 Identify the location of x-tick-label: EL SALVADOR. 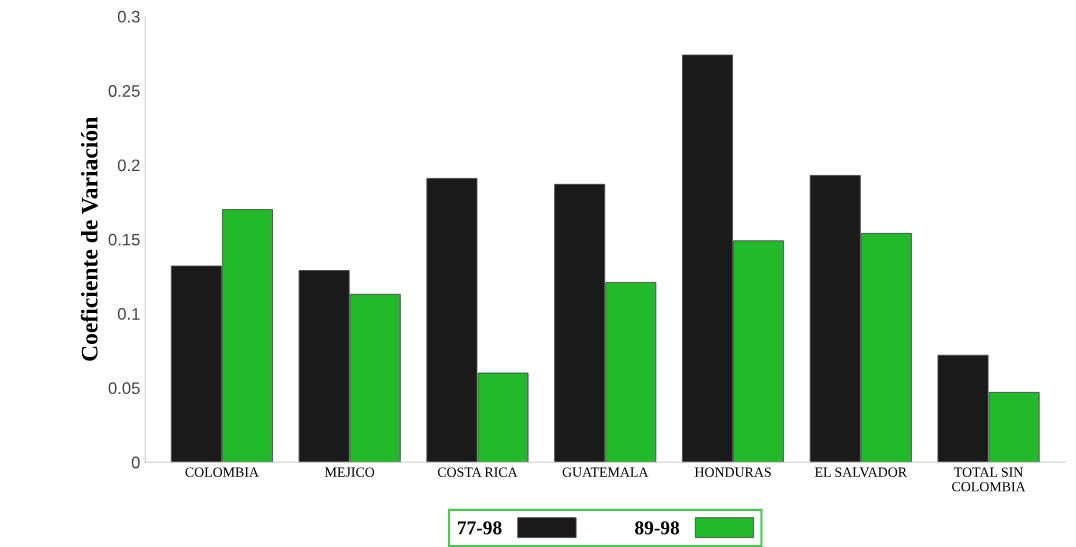
(861, 472).